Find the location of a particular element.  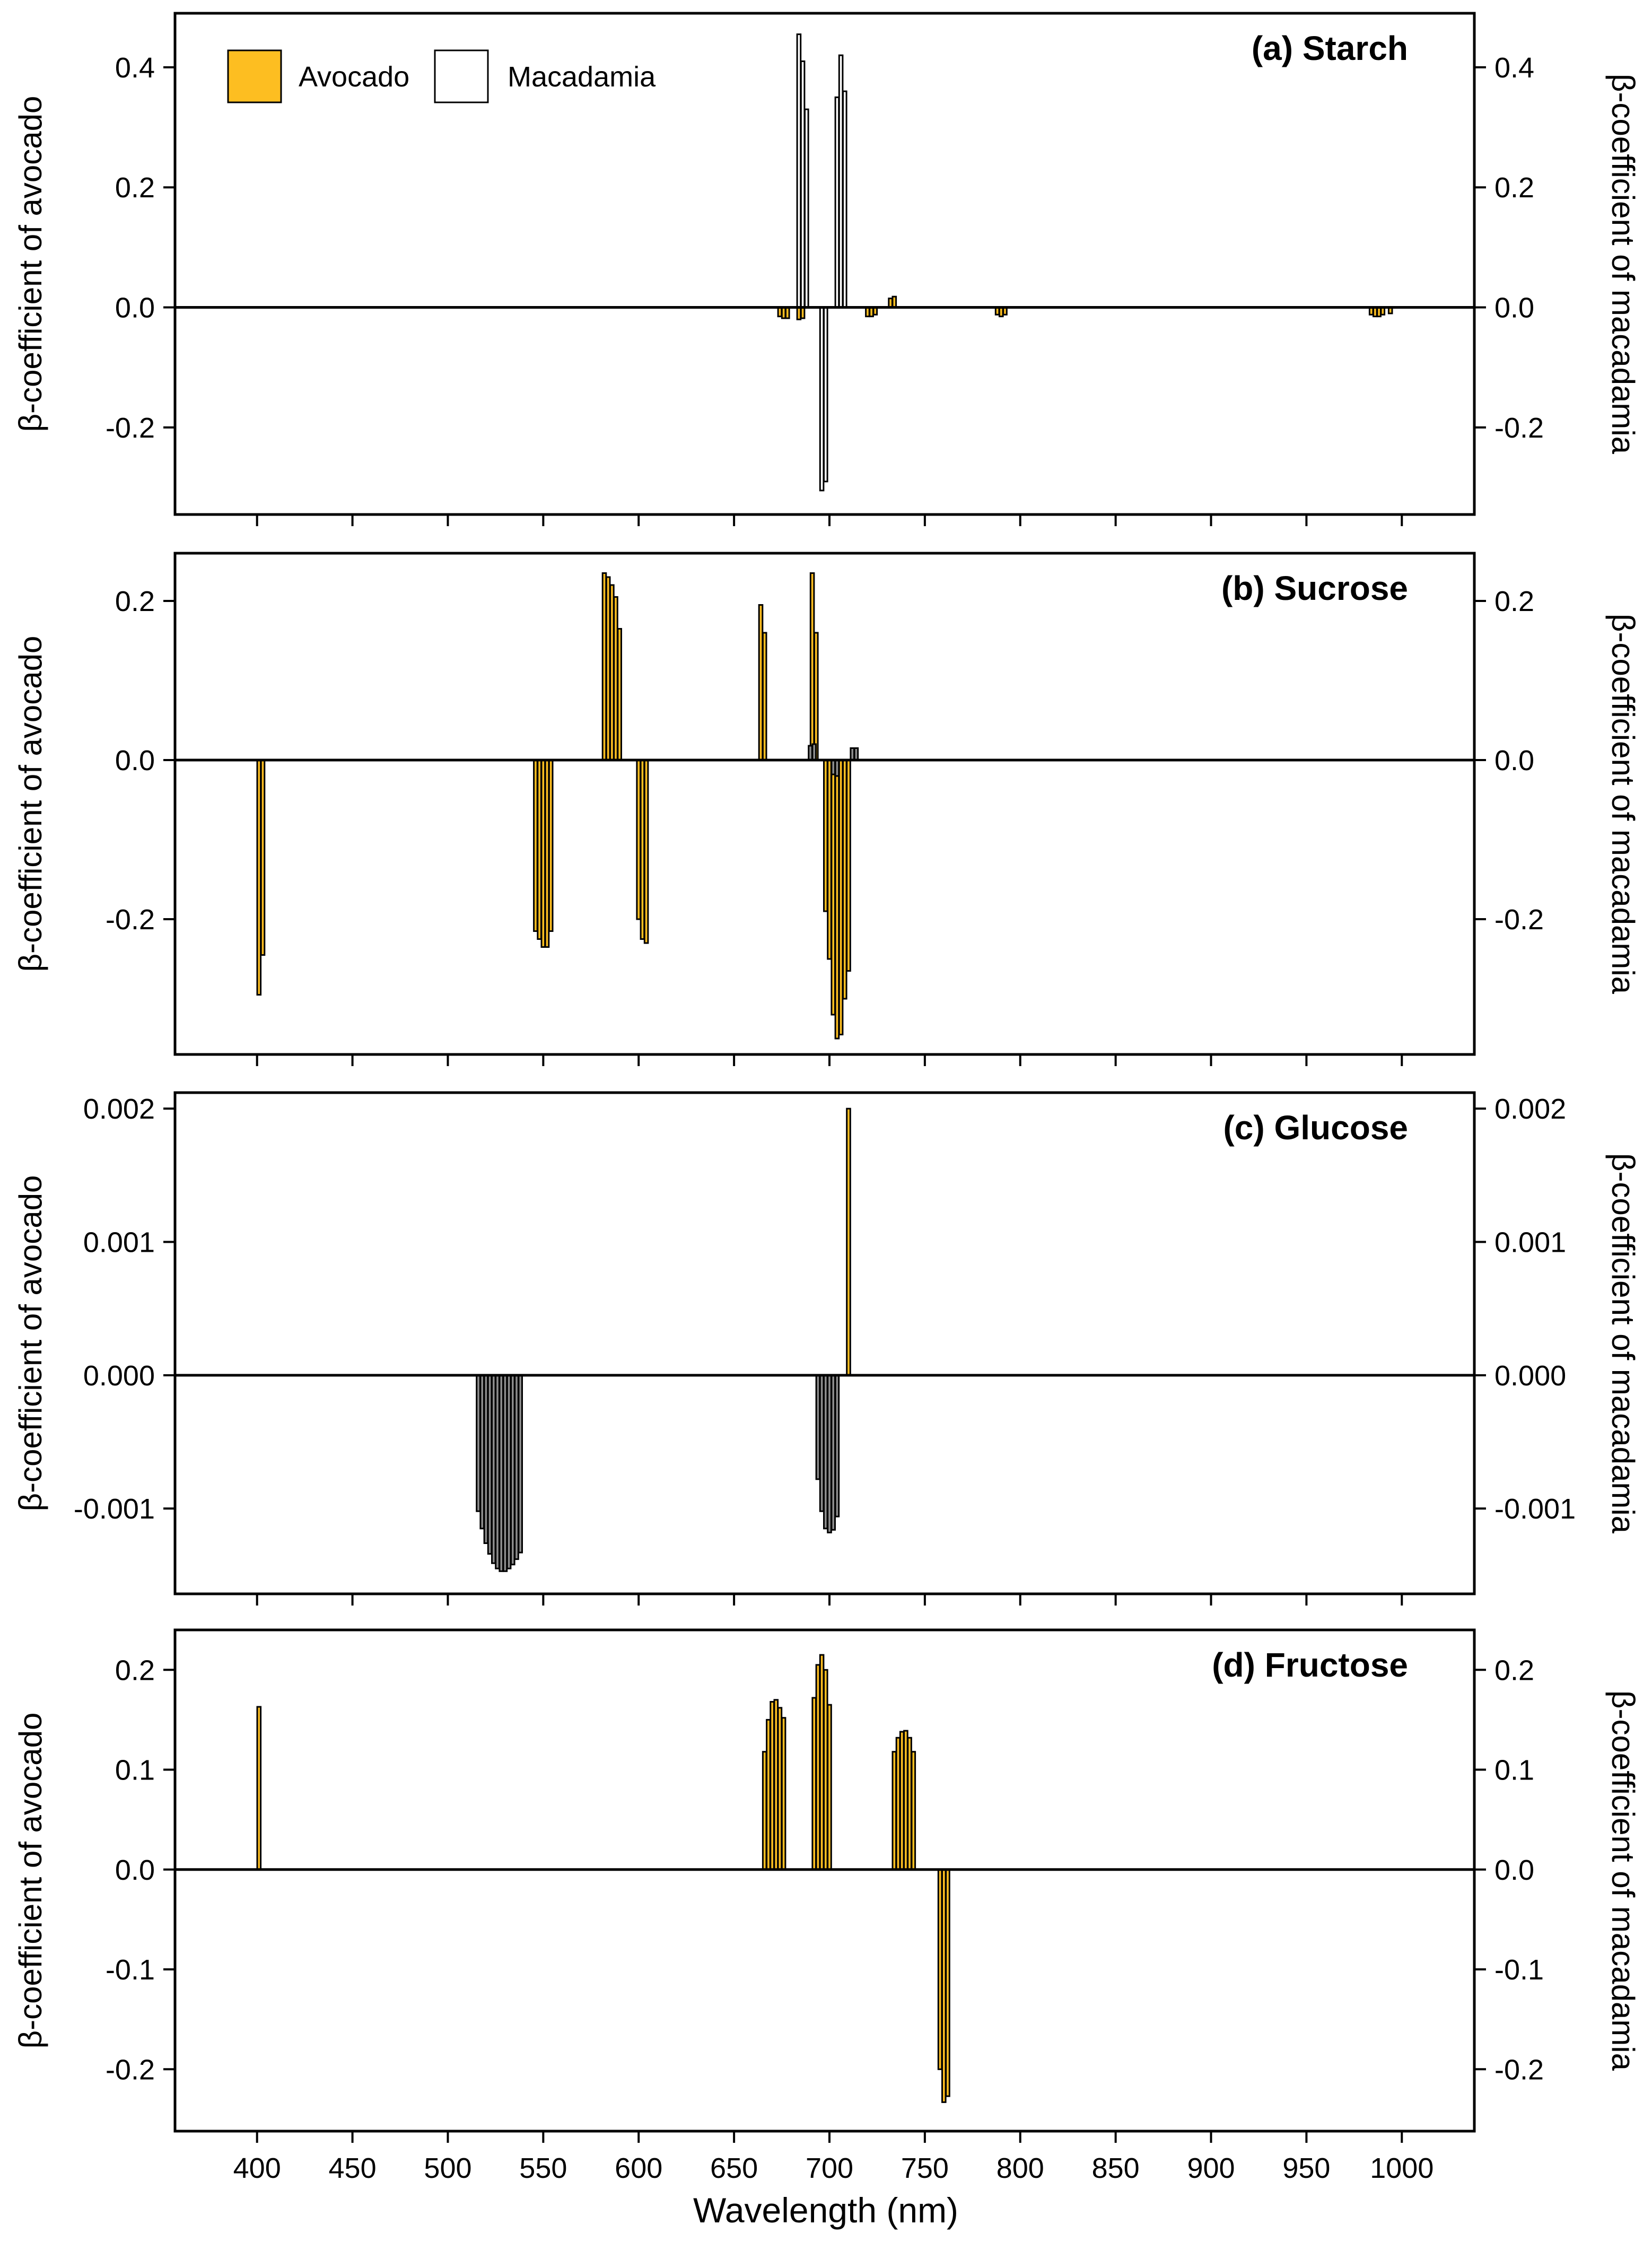

y-tick-label-left: -0.001 is located at coordinates (115, 1509).